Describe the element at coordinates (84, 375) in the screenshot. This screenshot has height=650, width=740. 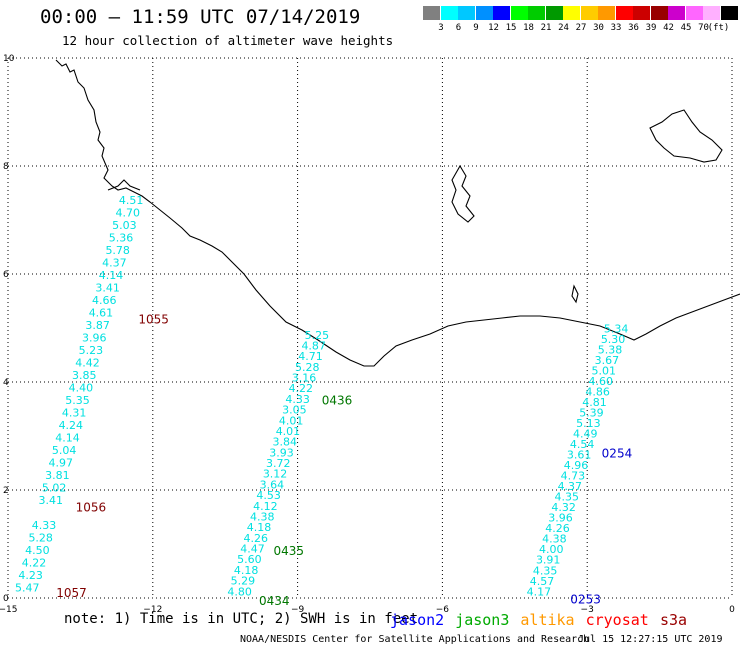
I see `wave-height-label: 3.85` at that location.